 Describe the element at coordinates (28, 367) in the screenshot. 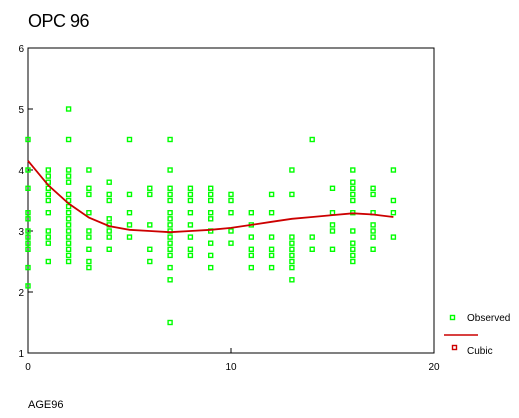

I see `x-tick-label: 0` at that location.